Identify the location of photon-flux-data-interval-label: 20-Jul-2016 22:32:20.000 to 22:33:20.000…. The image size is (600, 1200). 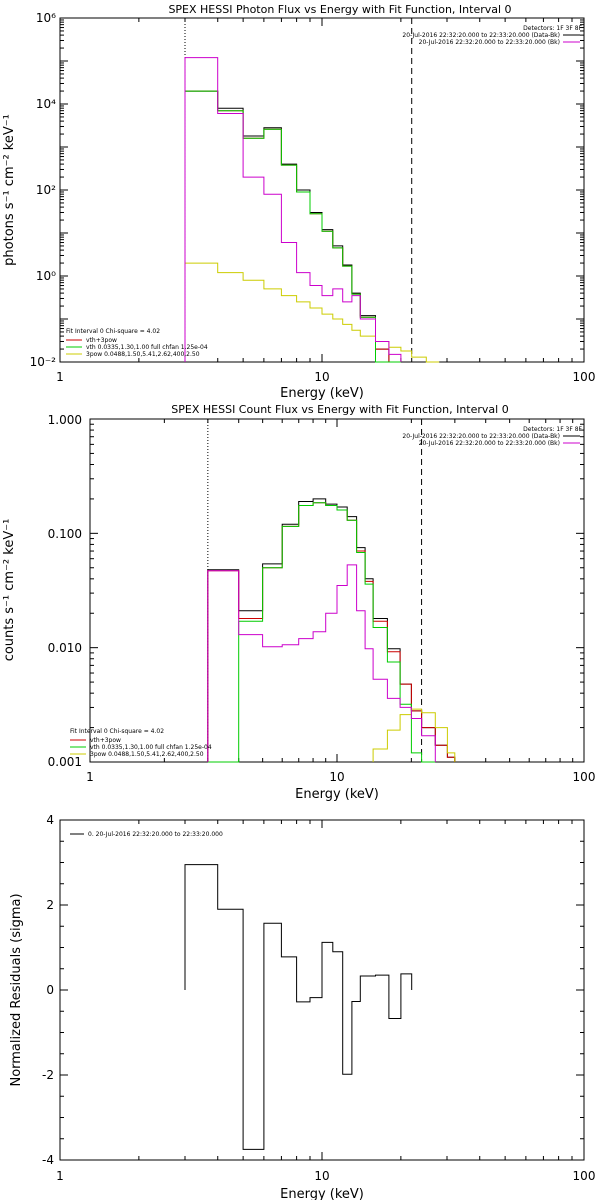
(481, 35).